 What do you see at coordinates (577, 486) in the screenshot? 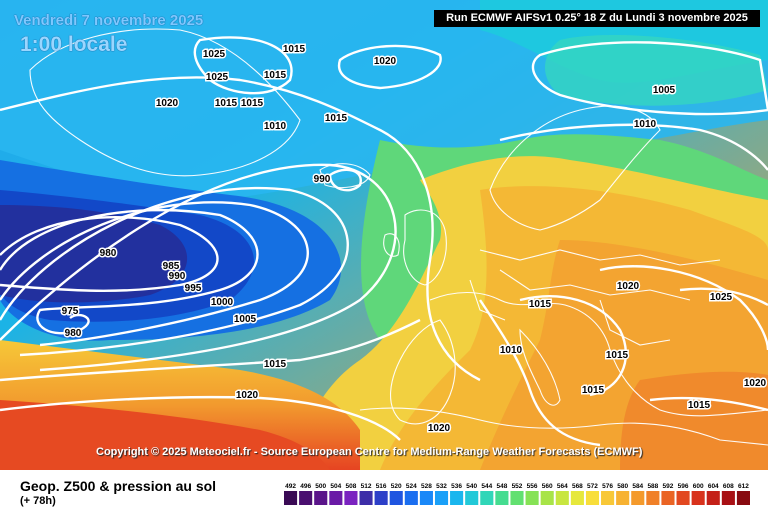
I see `legend-value: 568` at bounding box center [577, 486].